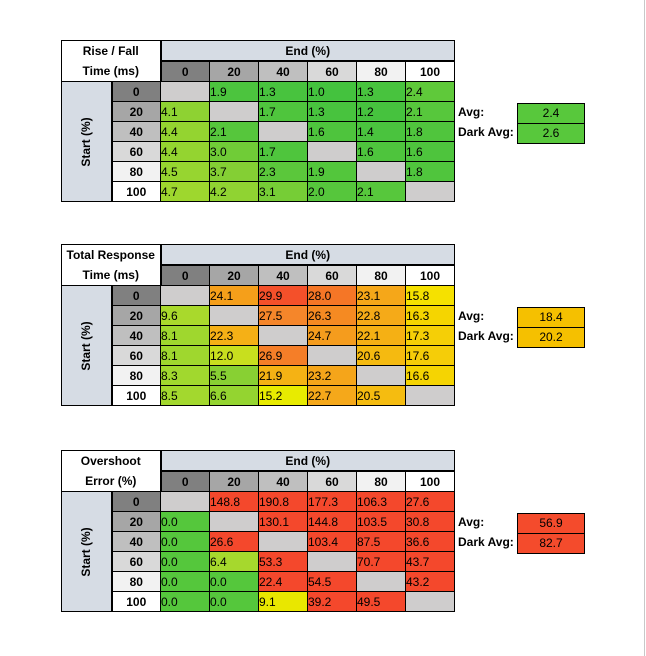 The width and height of the screenshot is (646, 656). I want to click on table-row: 100 4.7 4.2 3.1 2.0 2.1, so click(258, 191).